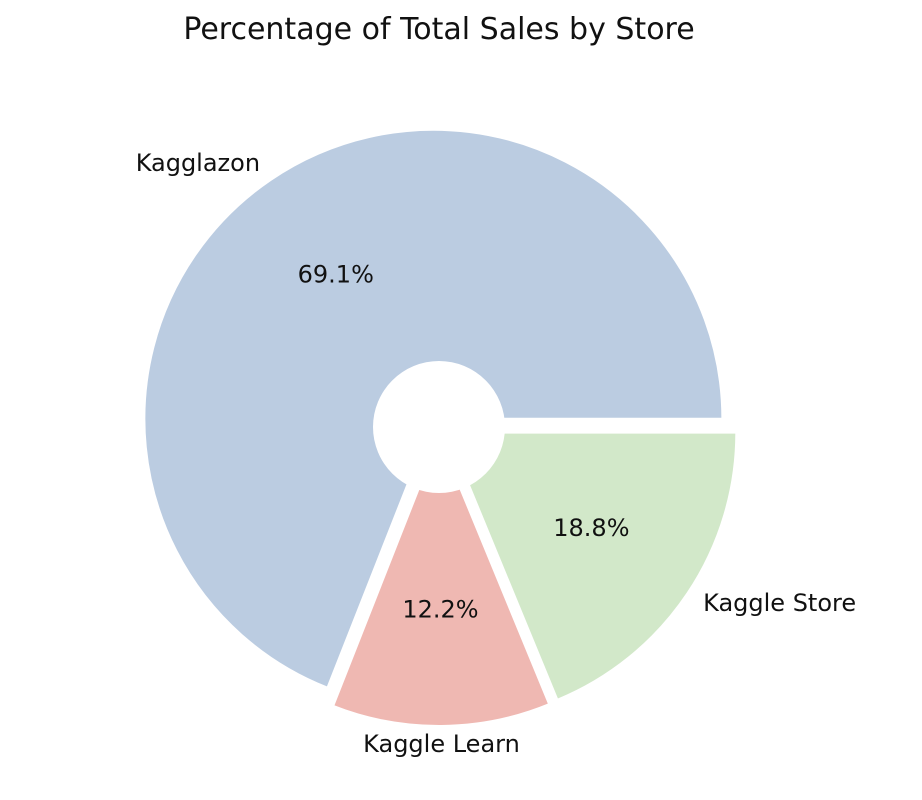  Describe the element at coordinates (441, 744) in the screenshot. I see `slice-label-kaggle-learn: Kaggle Learn` at that location.